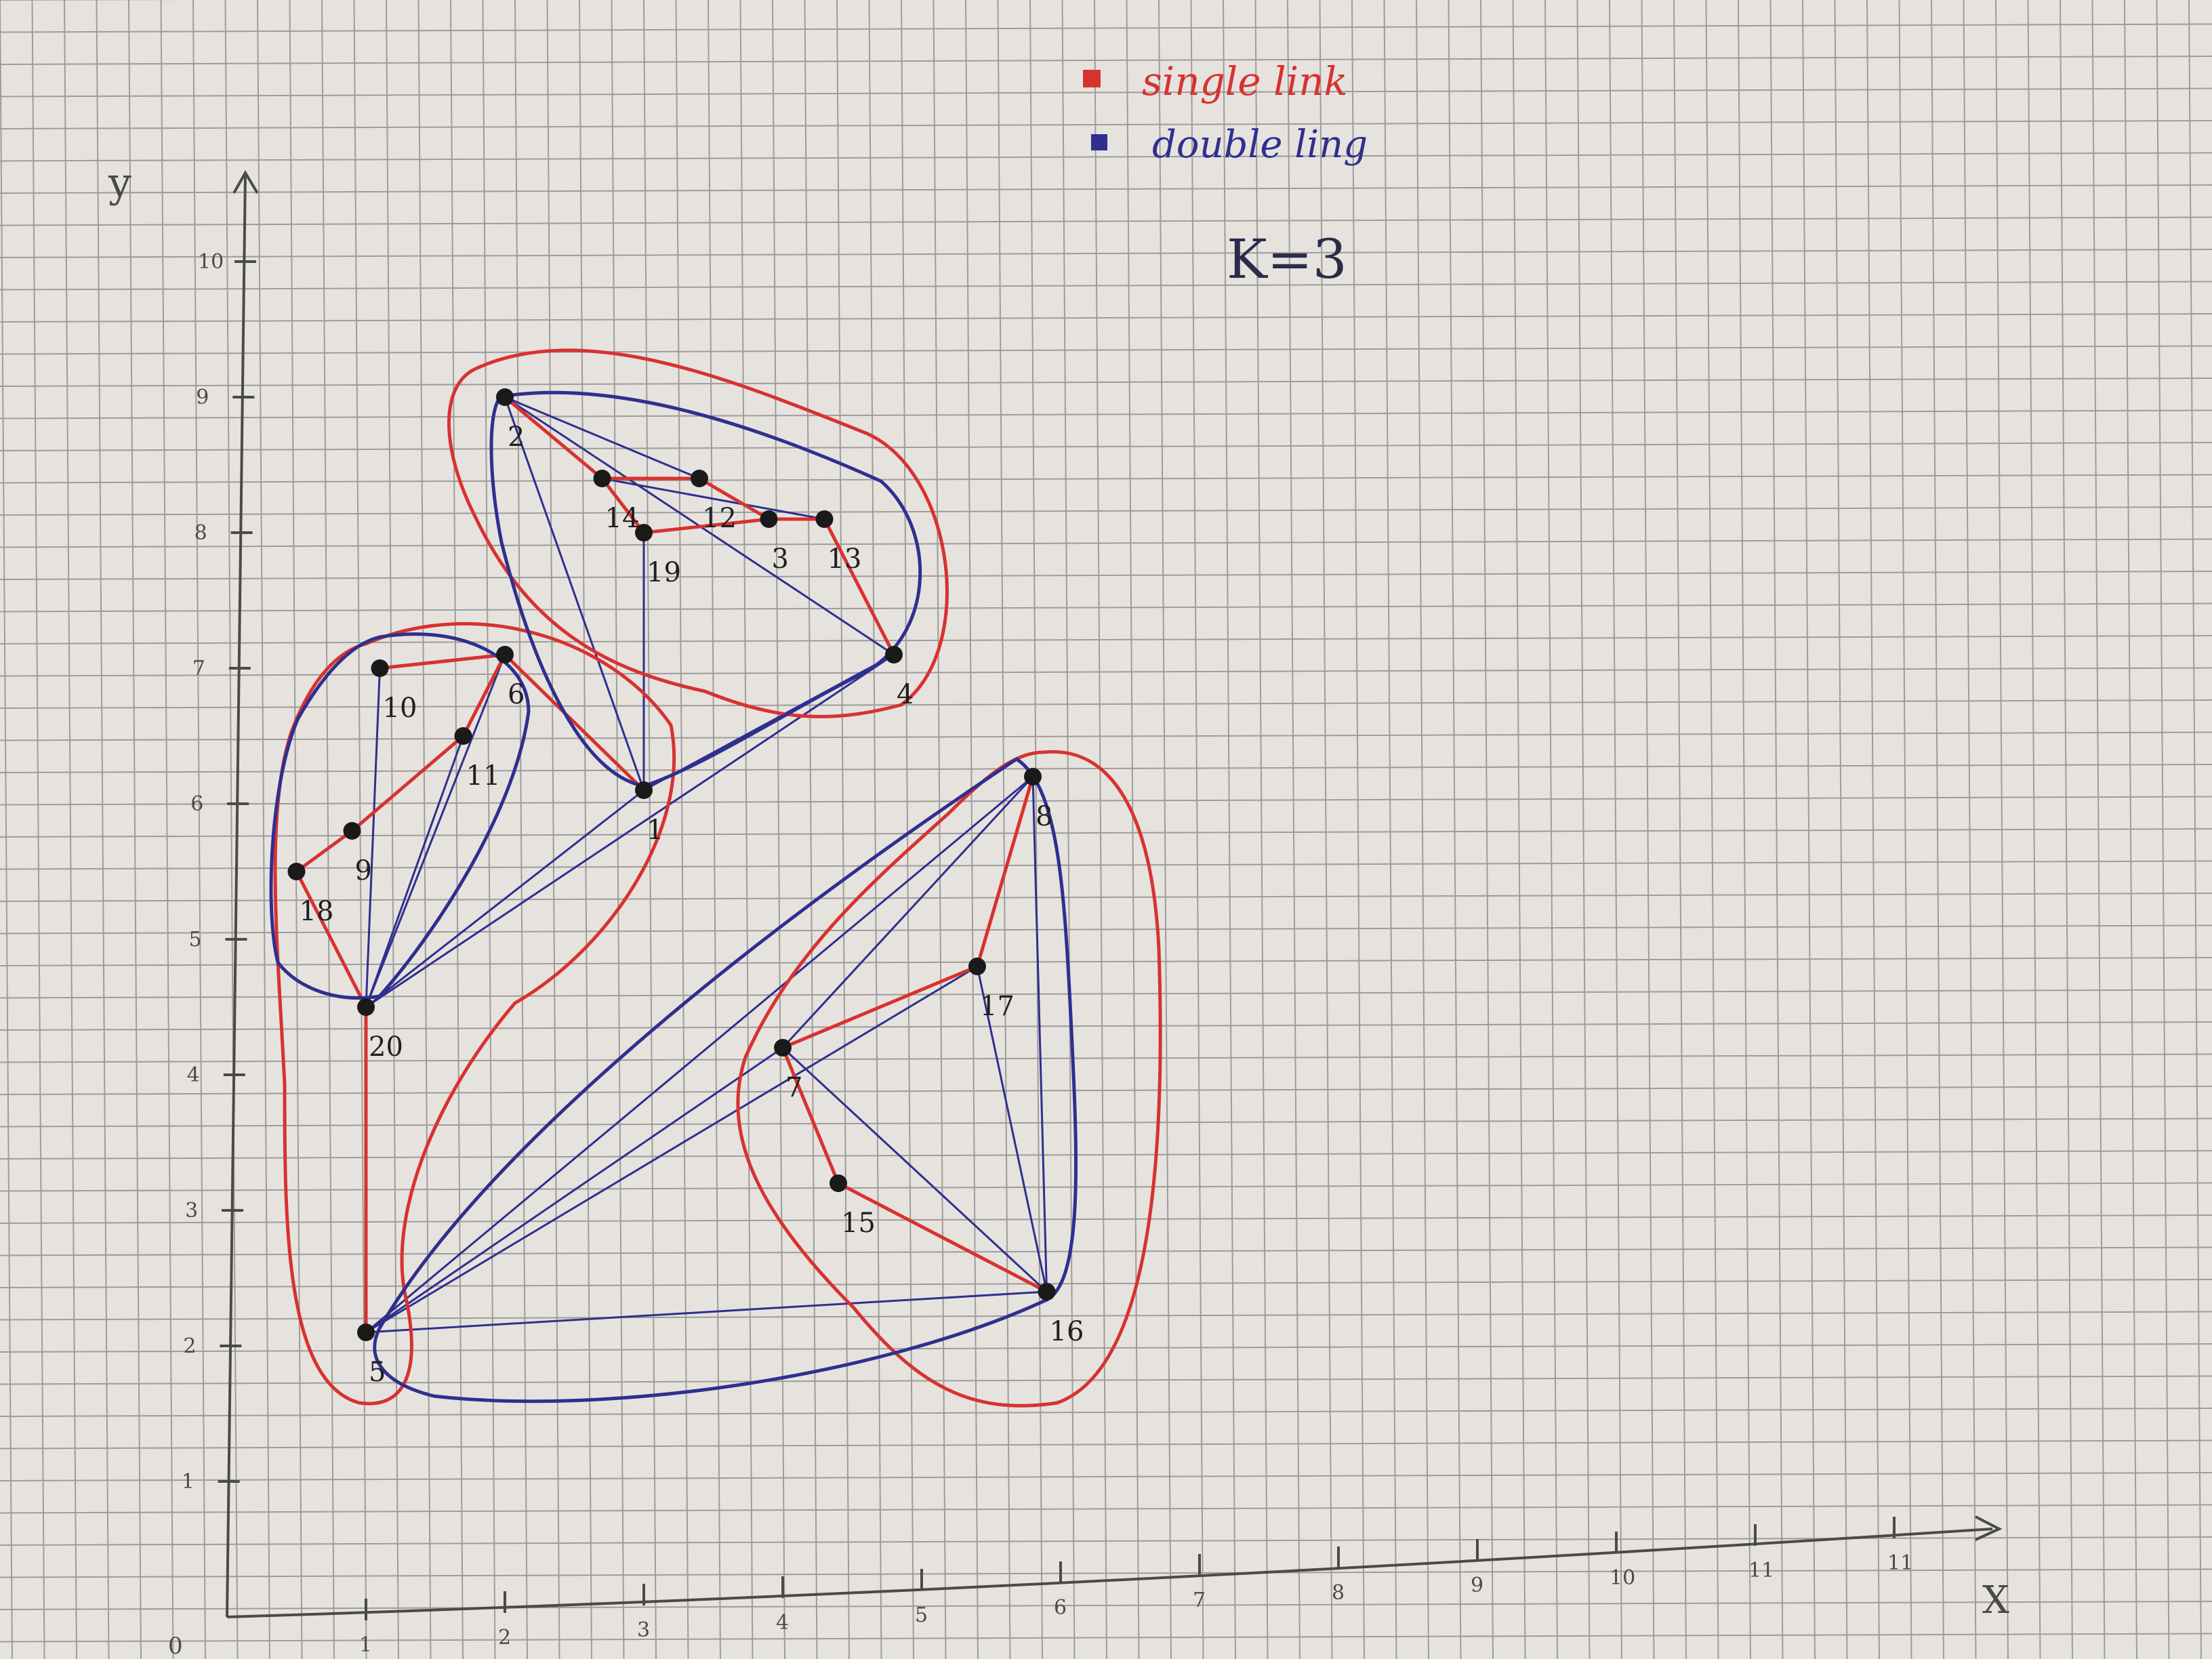 The width and height of the screenshot is (2212, 1659). Describe the element at coordinates (191, 1211) in the screenshot. I see `y-tick-label: 3` at that location.